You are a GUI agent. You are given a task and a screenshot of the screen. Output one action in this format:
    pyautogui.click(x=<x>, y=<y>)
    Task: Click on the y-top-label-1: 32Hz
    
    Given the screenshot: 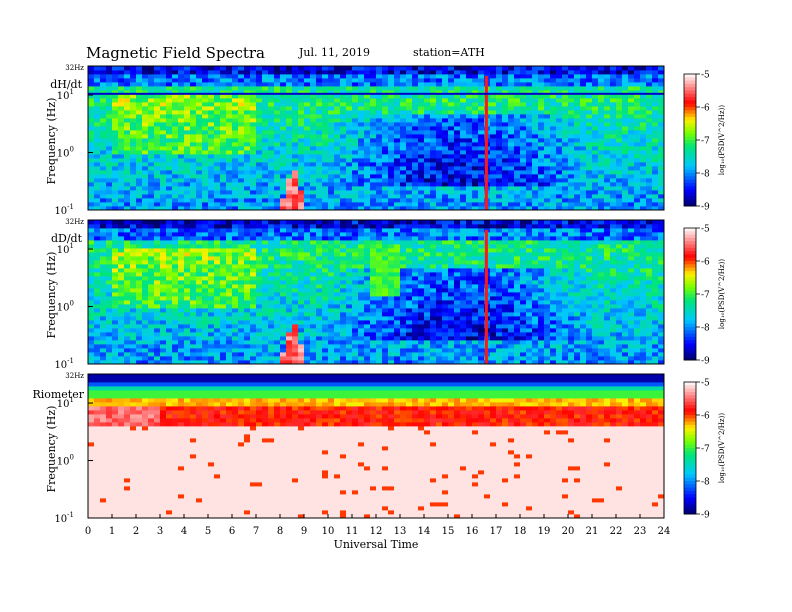 What is the action you would take?
    pyautogui.click(x=74, y=222)
    